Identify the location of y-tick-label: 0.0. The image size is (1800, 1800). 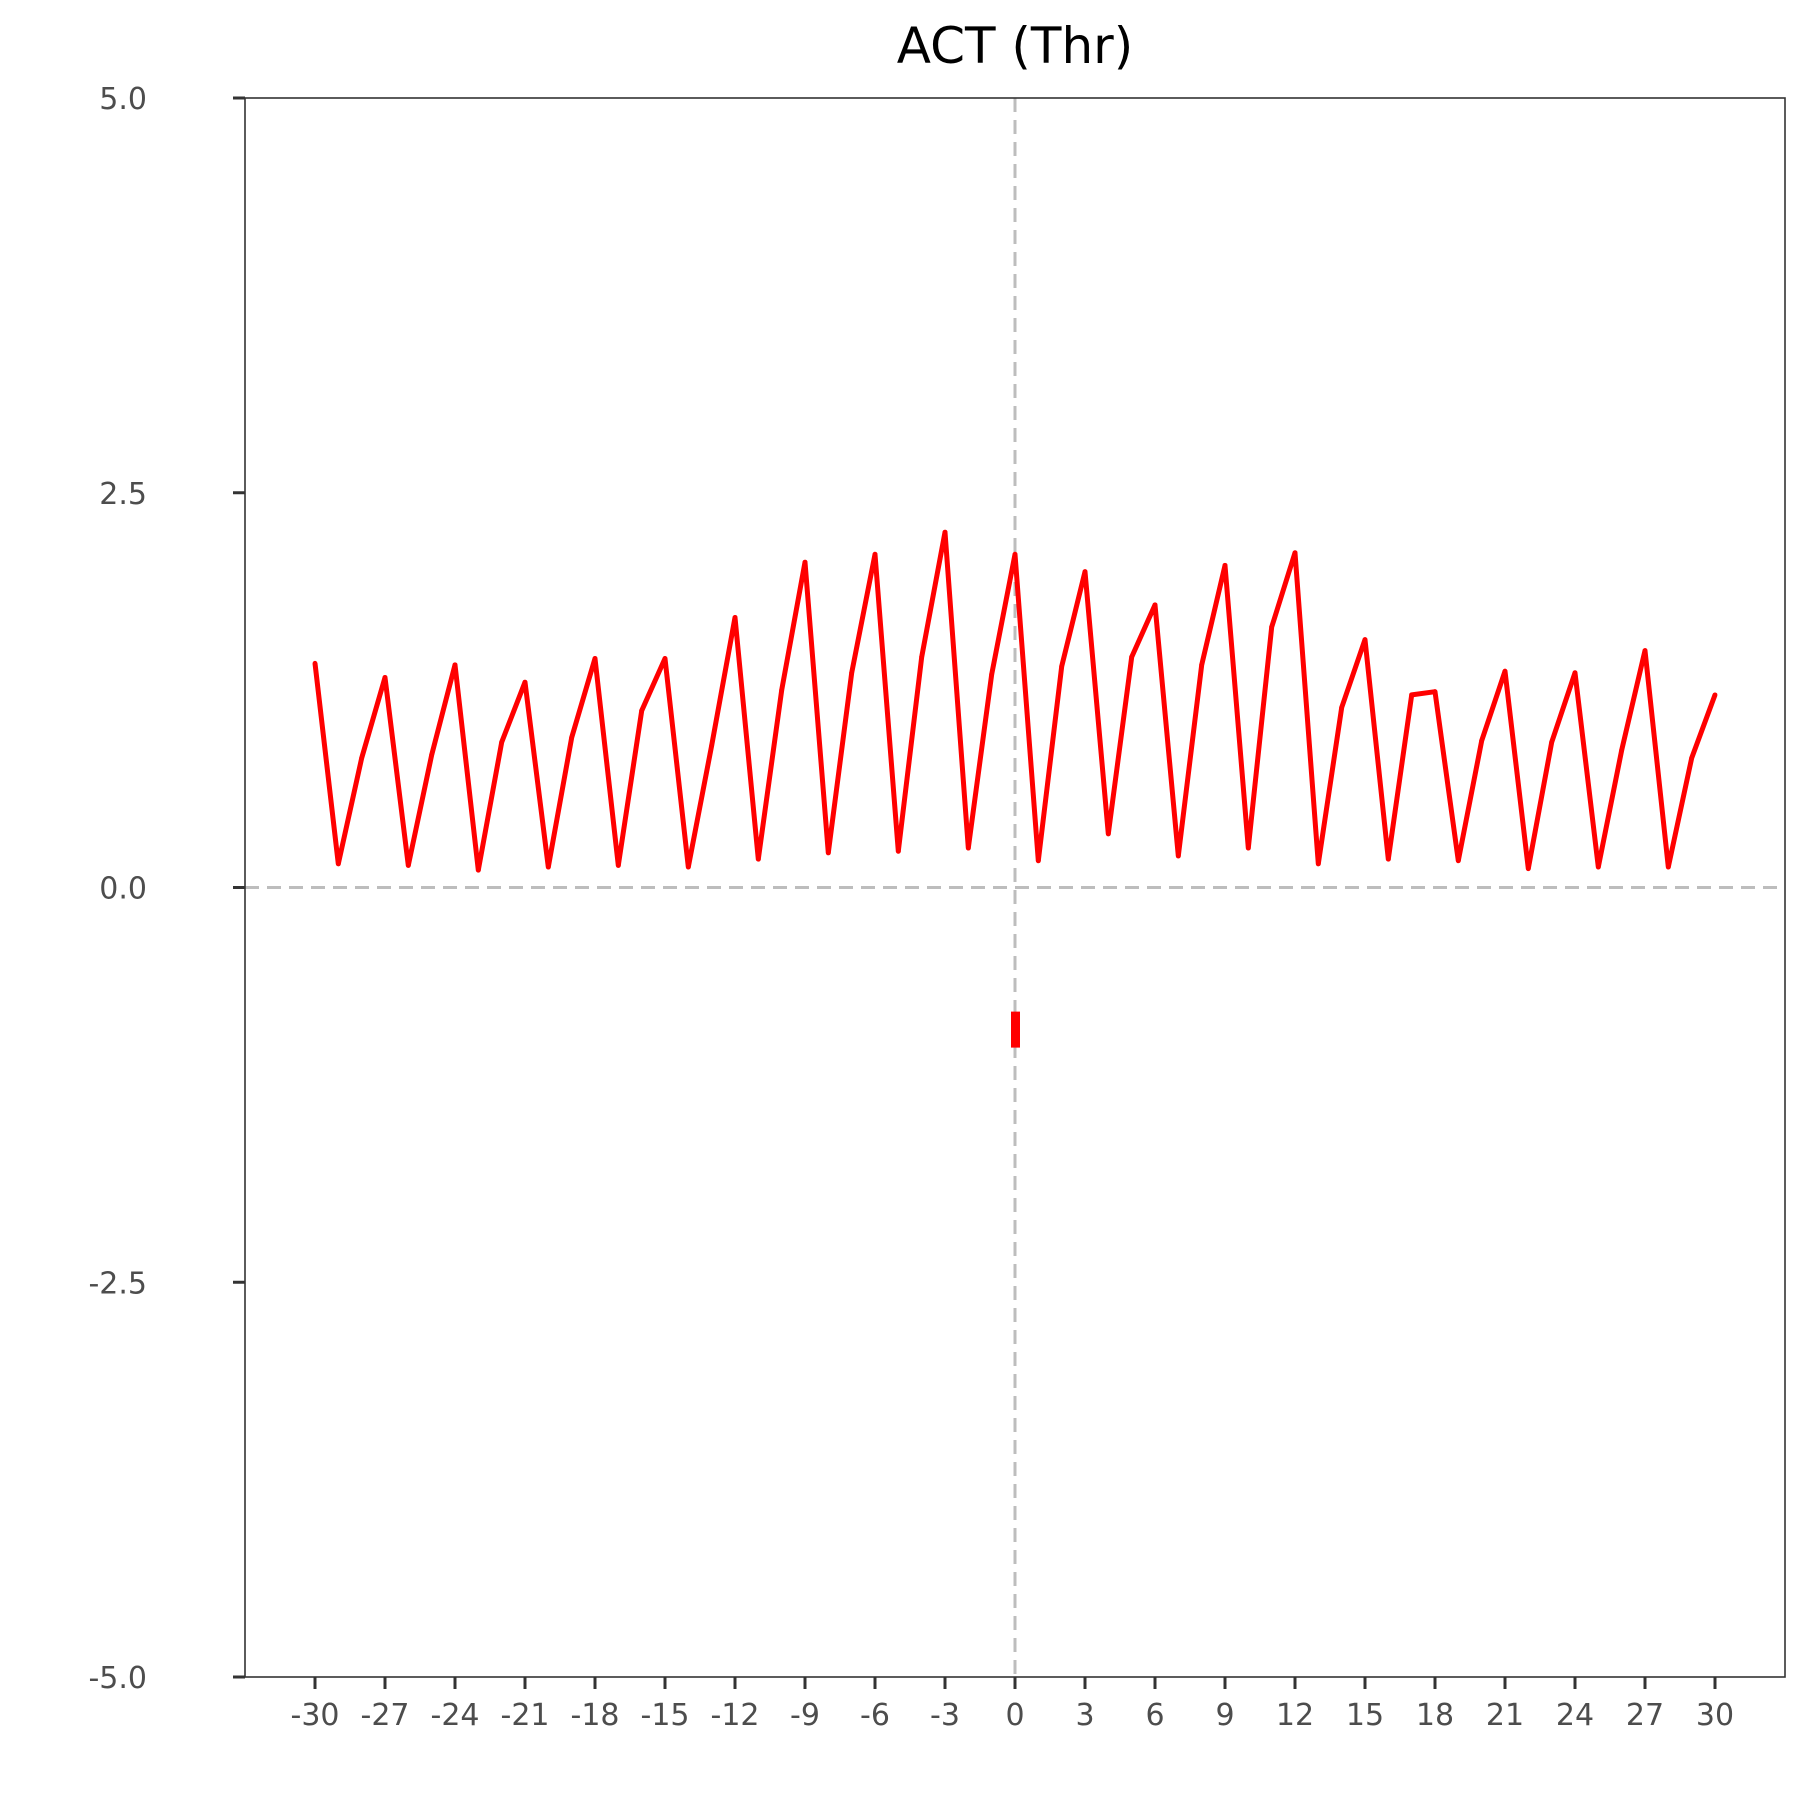
(123, 889).